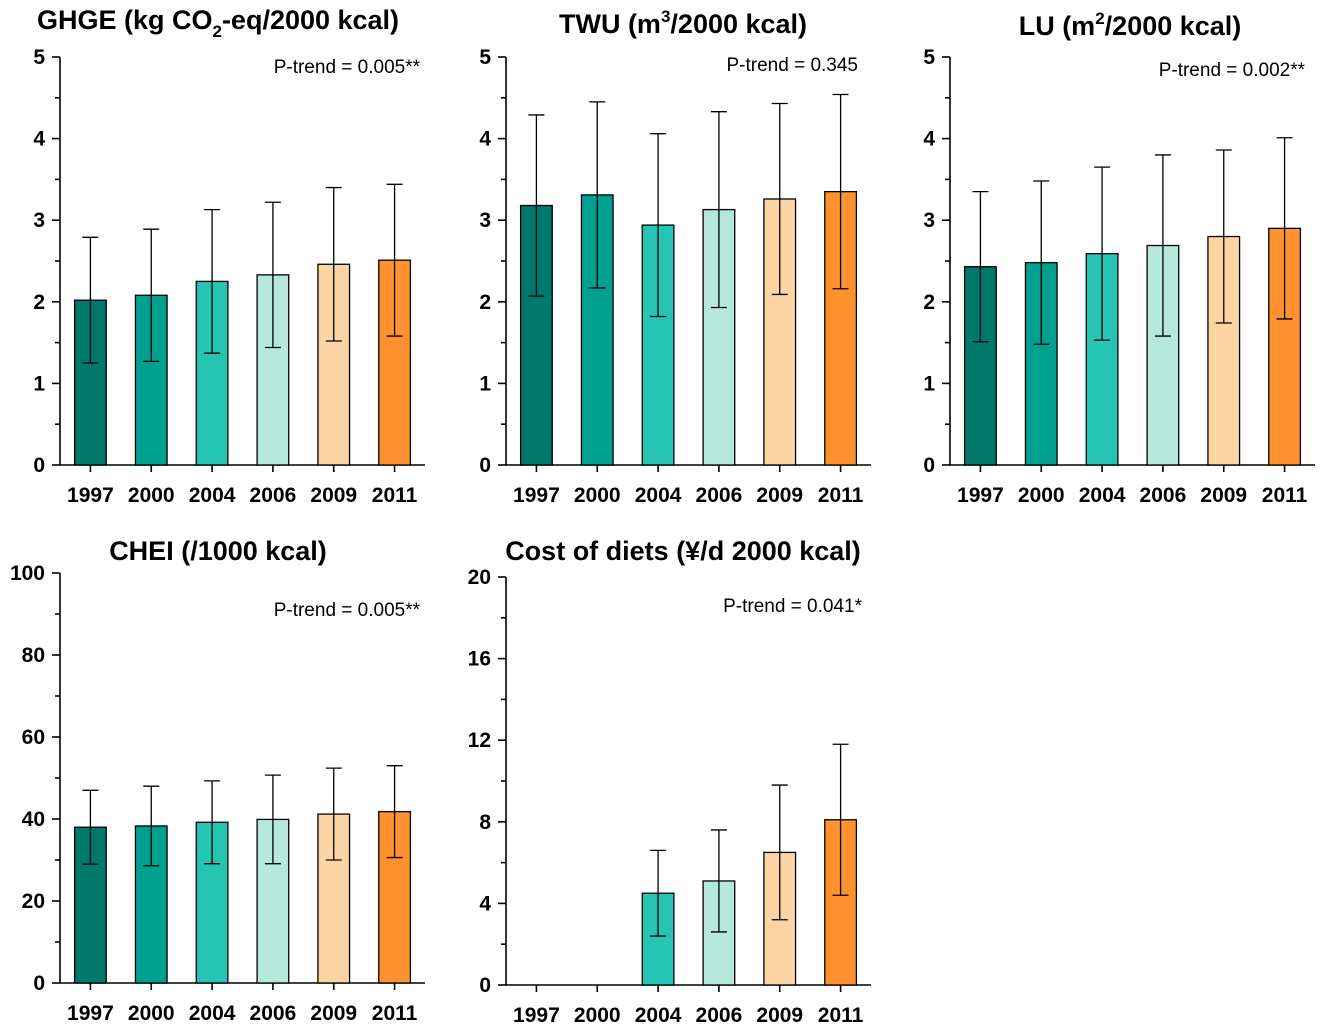 This screenshot has height=1028, width=1325. I want to click on chart-title-main: LU (m, so click(1057, 26).